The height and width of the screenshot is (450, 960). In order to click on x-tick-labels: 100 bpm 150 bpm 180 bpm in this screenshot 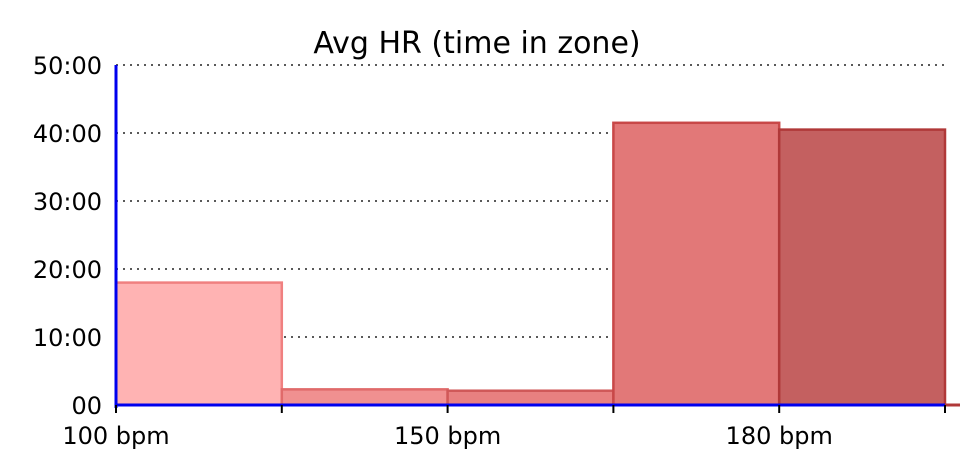, I will do `click(447, 436)`.